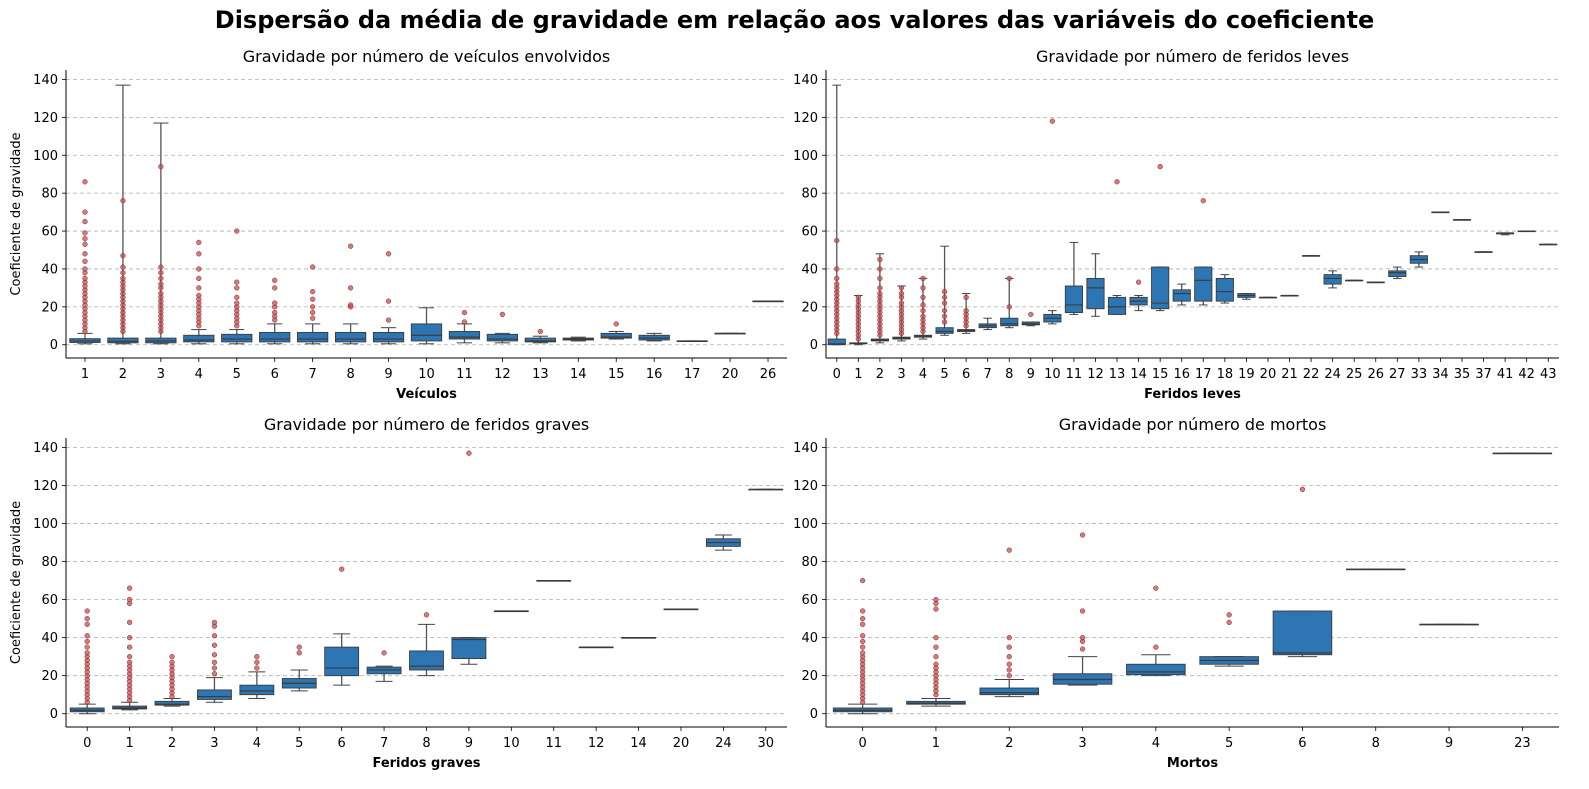 This screenshot has height=789, width=1589. Describe the element at coordinates (1419, 374) in the screenshot. I see `x-tick-label: 33` at that location.